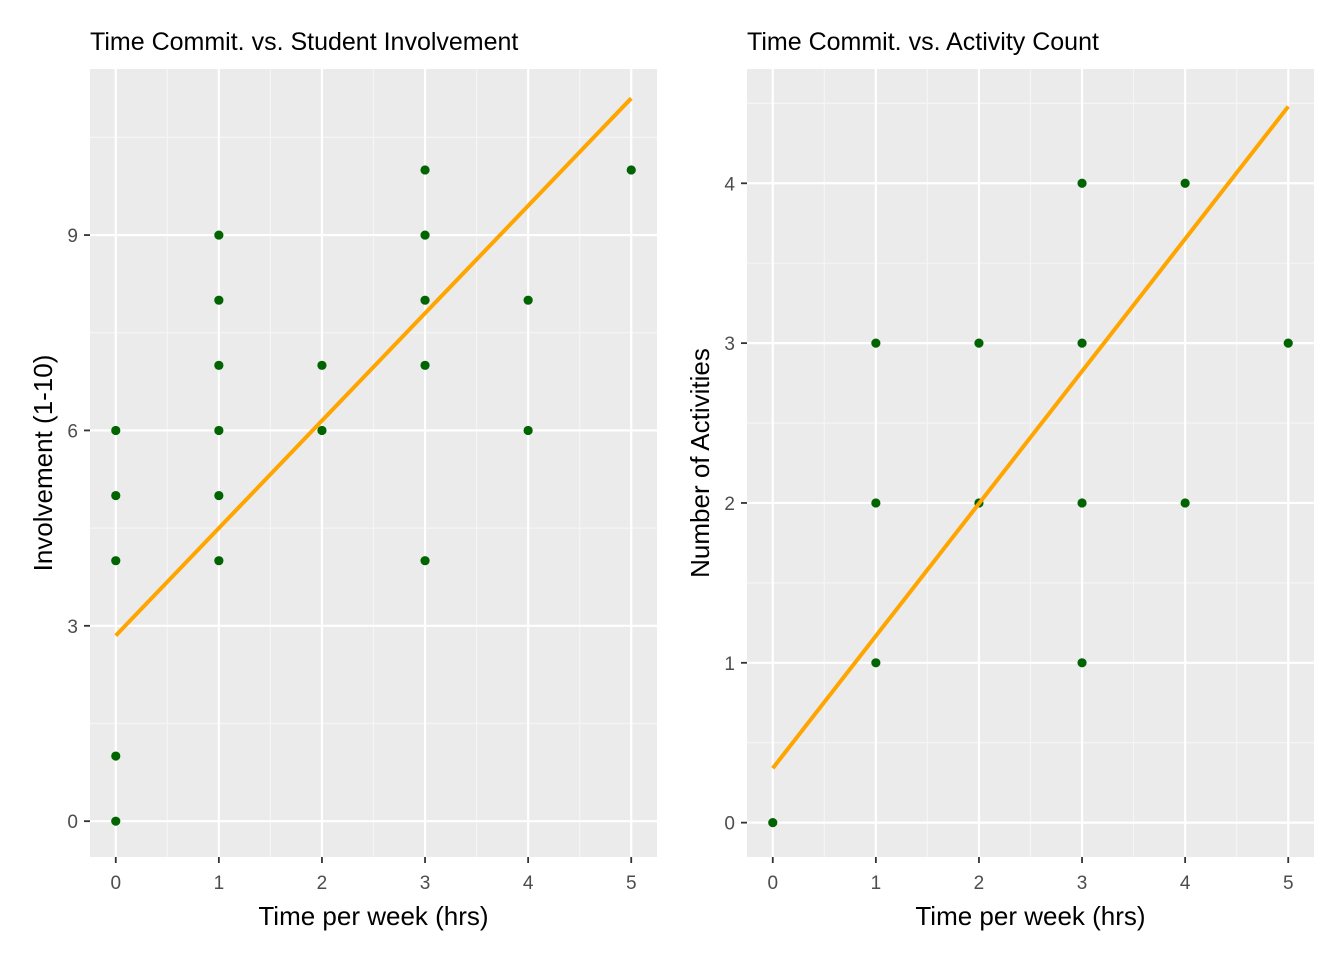 Image resolution: width=1344 pixels, height=960 pixels. Describe the element at coordinates (729, 664) in the screenshot. I see `y-tick-label: 1` at that location.